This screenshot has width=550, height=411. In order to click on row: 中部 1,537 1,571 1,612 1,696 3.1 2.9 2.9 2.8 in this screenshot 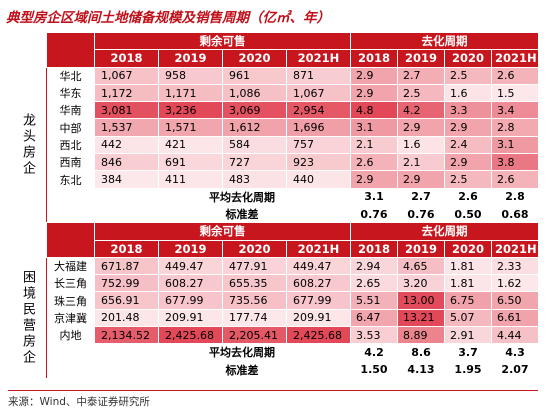, I will do `click(274, 127)`.